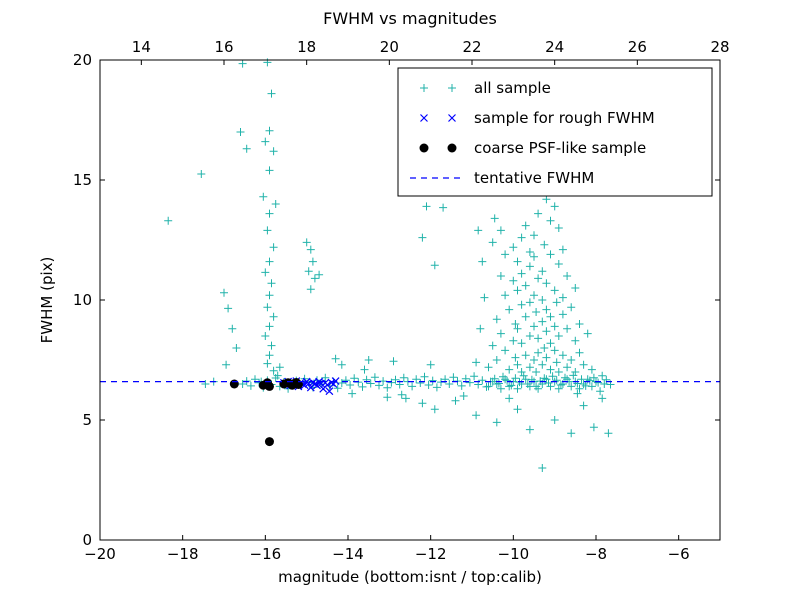 This screenshot has width=800, height=605. I want to click on y-tick-label: 0, so click(87, 540).